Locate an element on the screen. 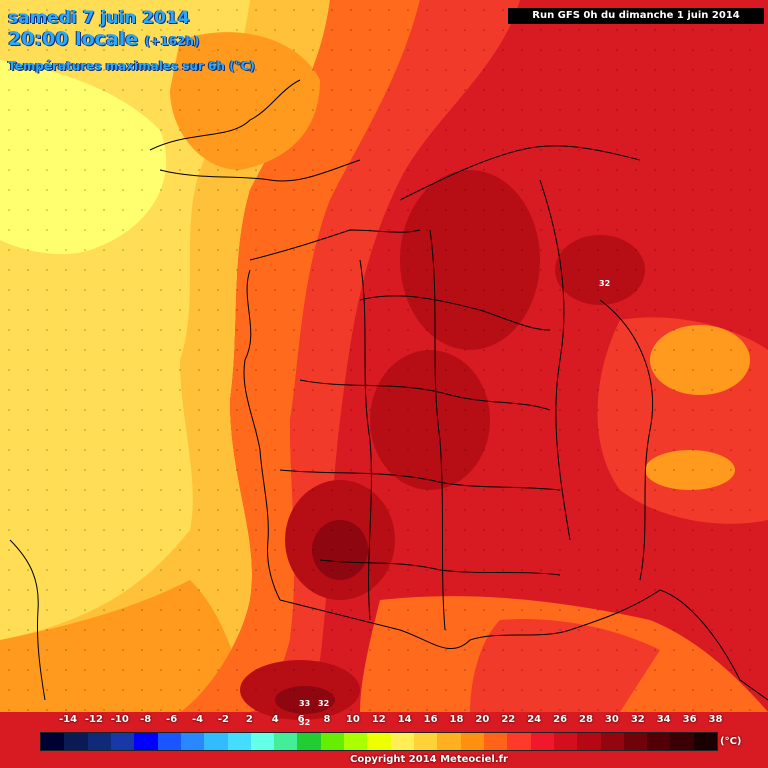  legend-tick: 28 is located at coordinates (586, 719).